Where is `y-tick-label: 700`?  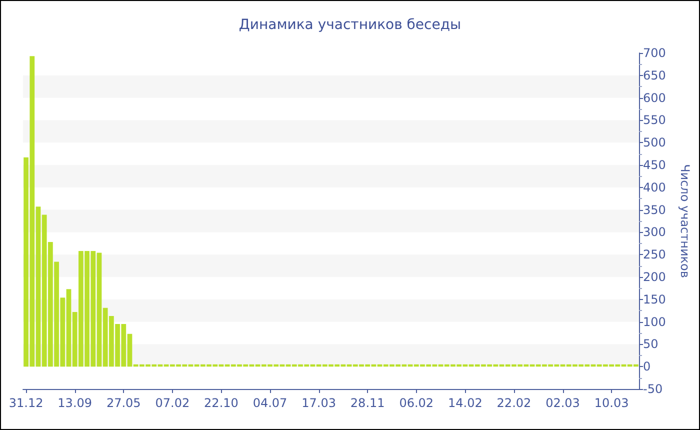
y-tick-label: 700 is located at coordinates (654, 53).